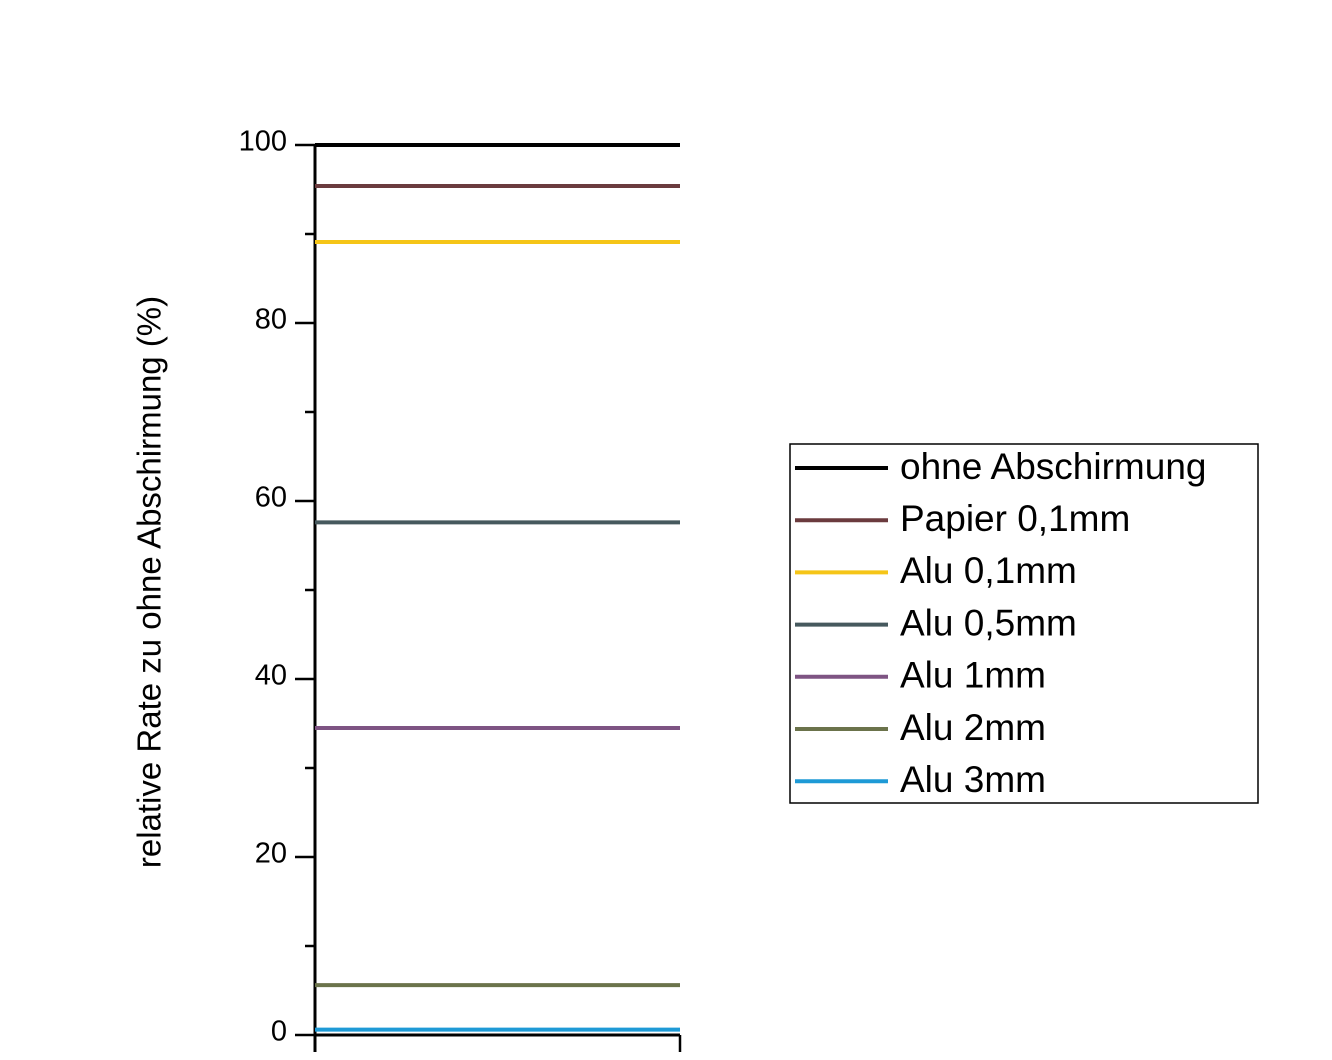 The width and height of the screenshot is (1332, 1060). Describe the element at coordinates (1053, 466) in the screenshot. I see `legend-label: ohne Abschirmung` at that location.